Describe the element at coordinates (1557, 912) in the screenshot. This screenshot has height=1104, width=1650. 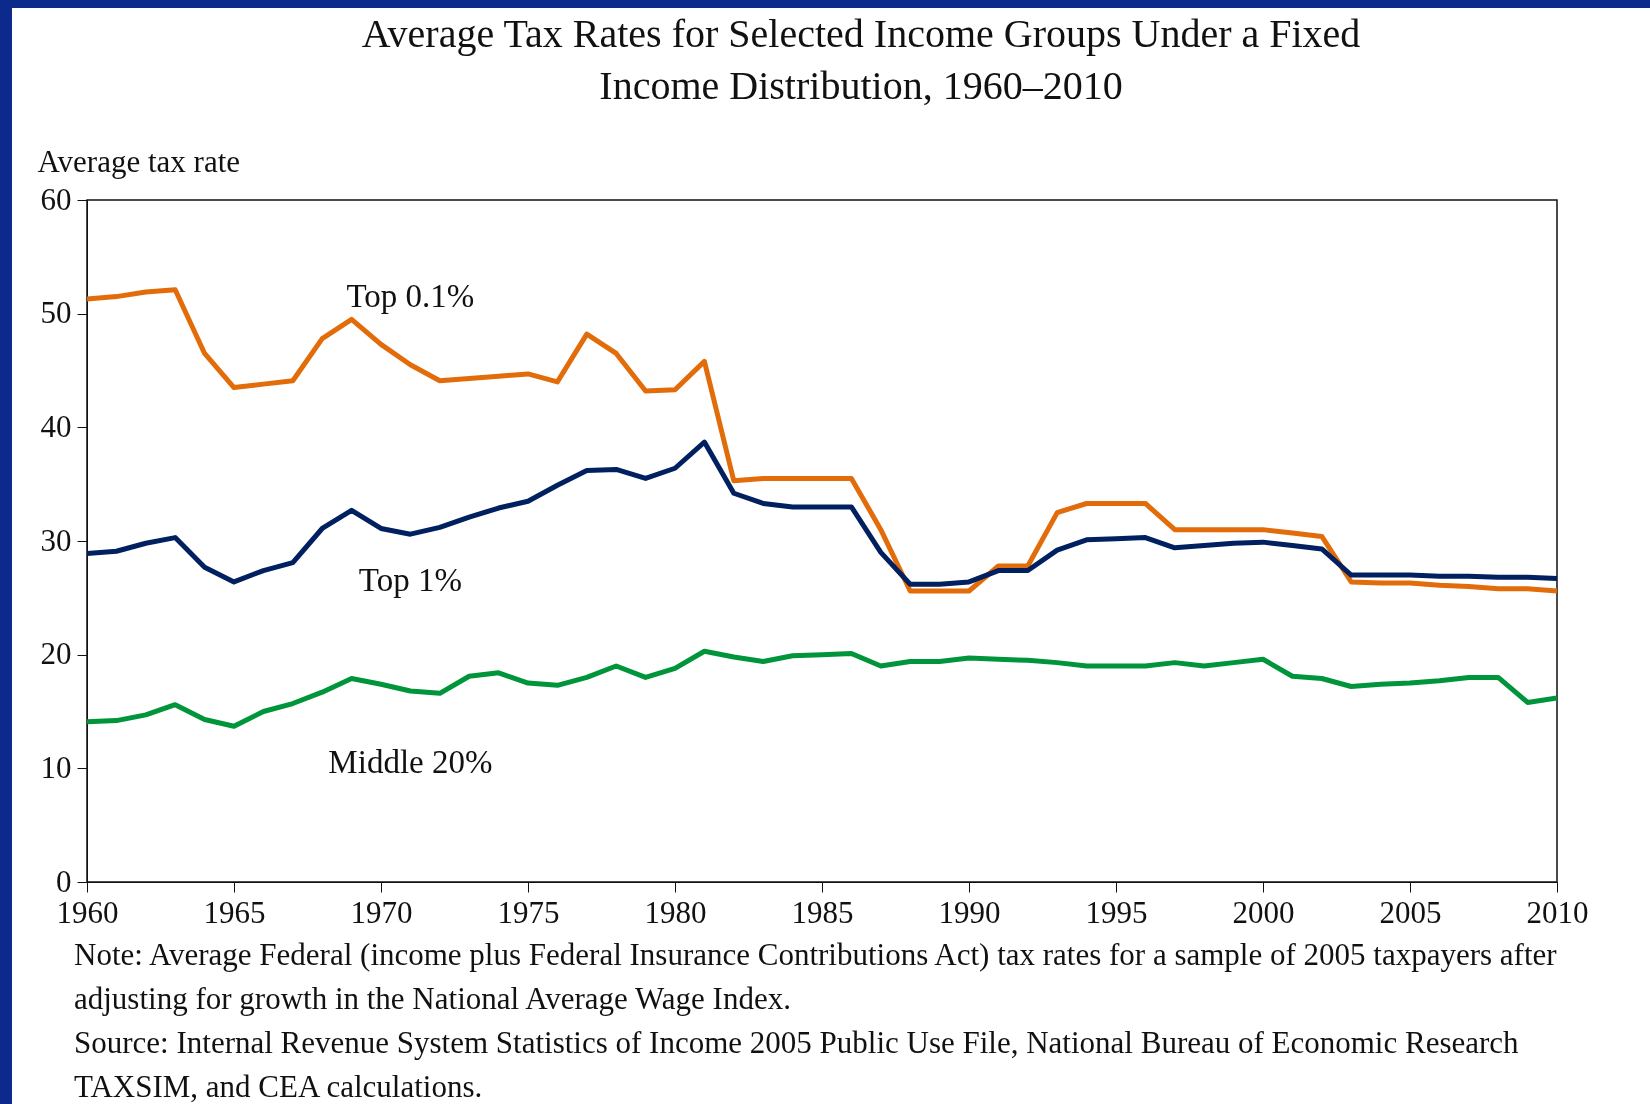
I see `x-tick-label: 2010` at that location.